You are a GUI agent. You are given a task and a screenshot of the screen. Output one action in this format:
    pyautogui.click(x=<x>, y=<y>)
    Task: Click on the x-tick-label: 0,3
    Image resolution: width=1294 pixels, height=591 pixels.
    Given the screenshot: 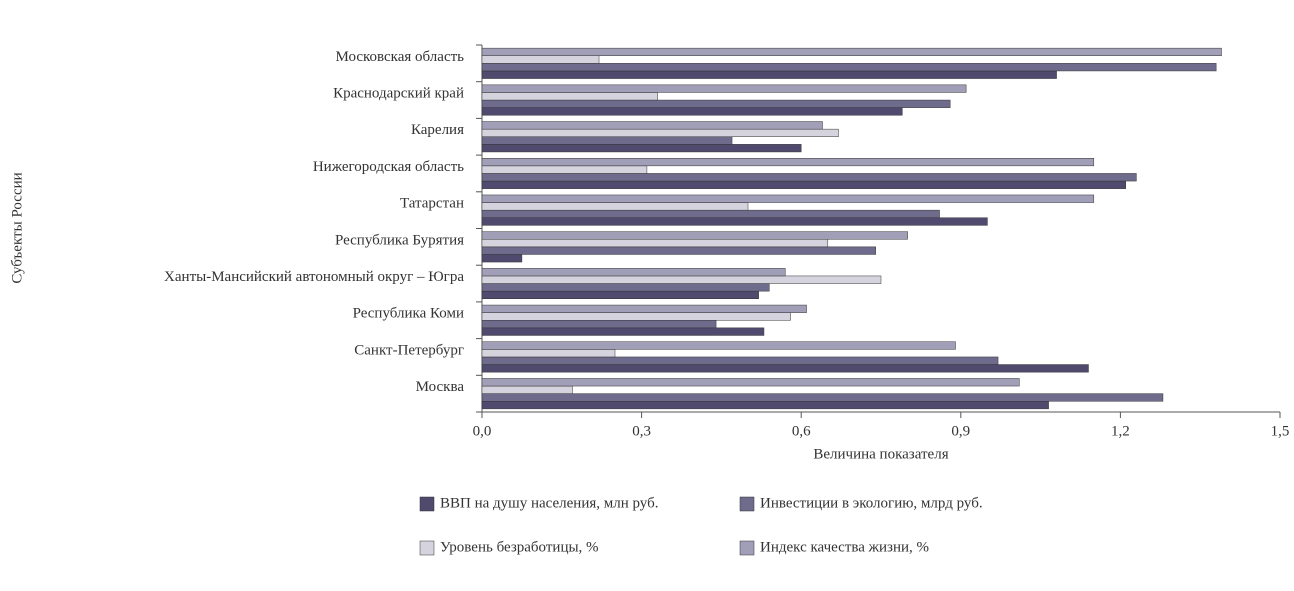 What is the action you would take?
    pyautogui.click(x=641, y=431)
    